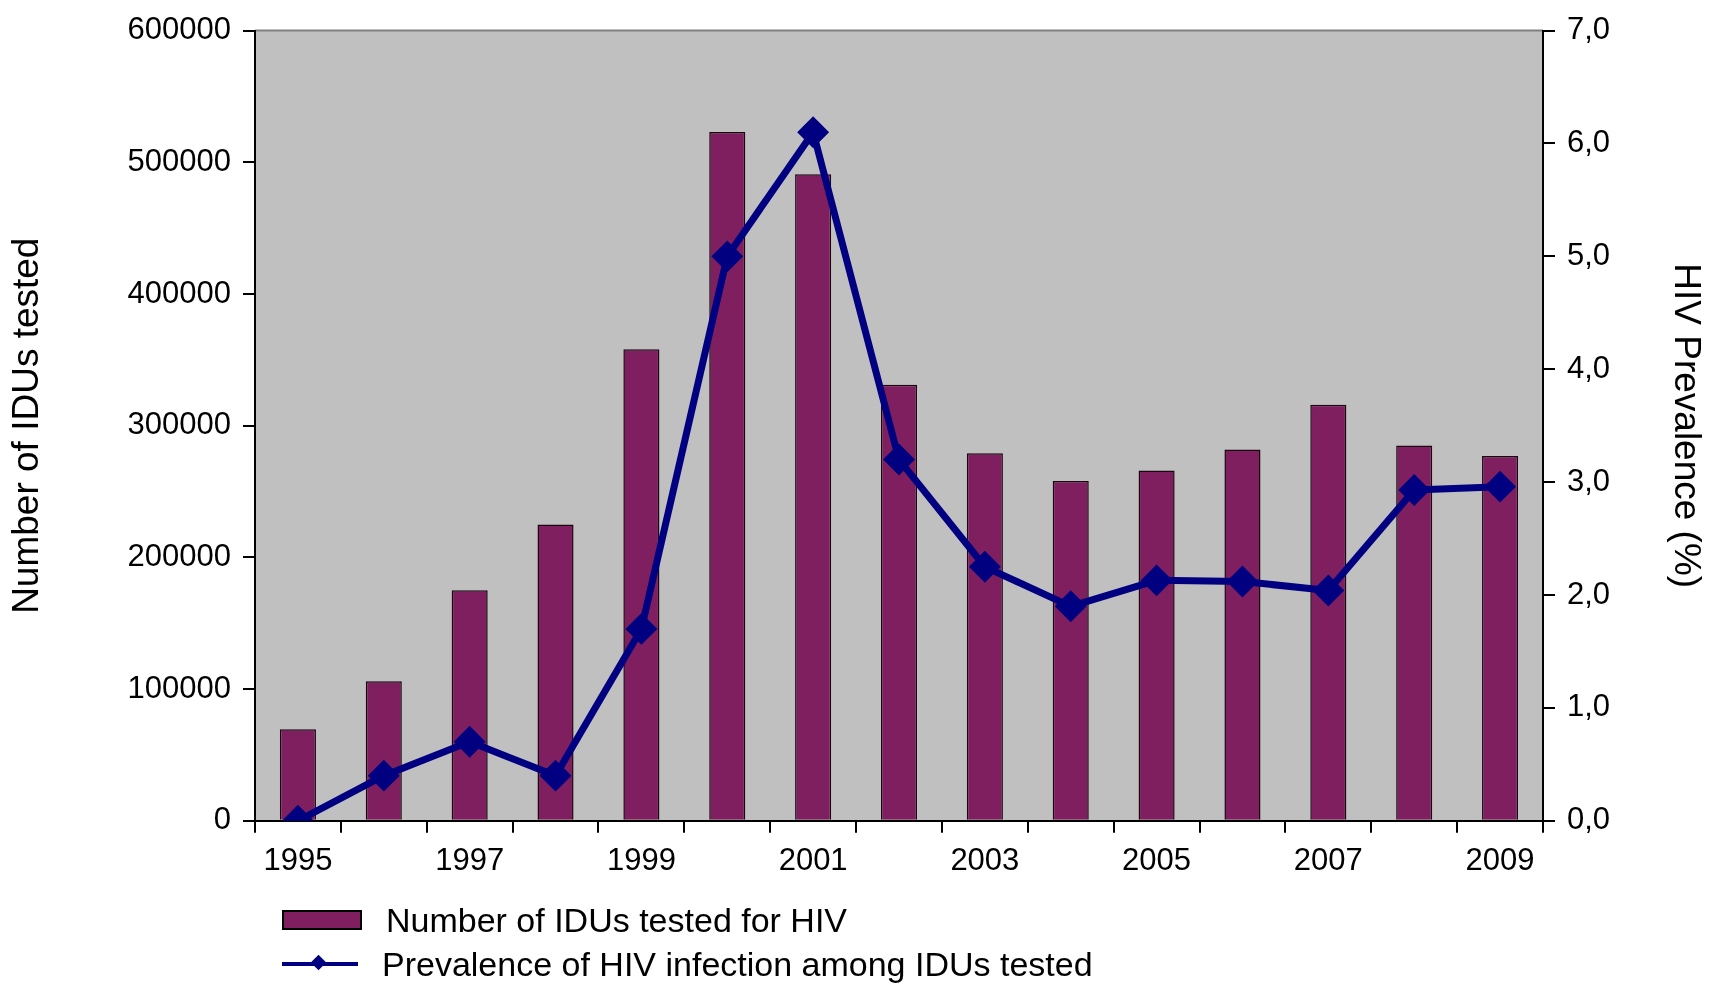 The width and height of the screenshot is (1723, 992). Describe the element at coordinates (737, 964) in the screenshot. I see `legend-label: Prevalence of HIV infection among IDUs tested` at that location.